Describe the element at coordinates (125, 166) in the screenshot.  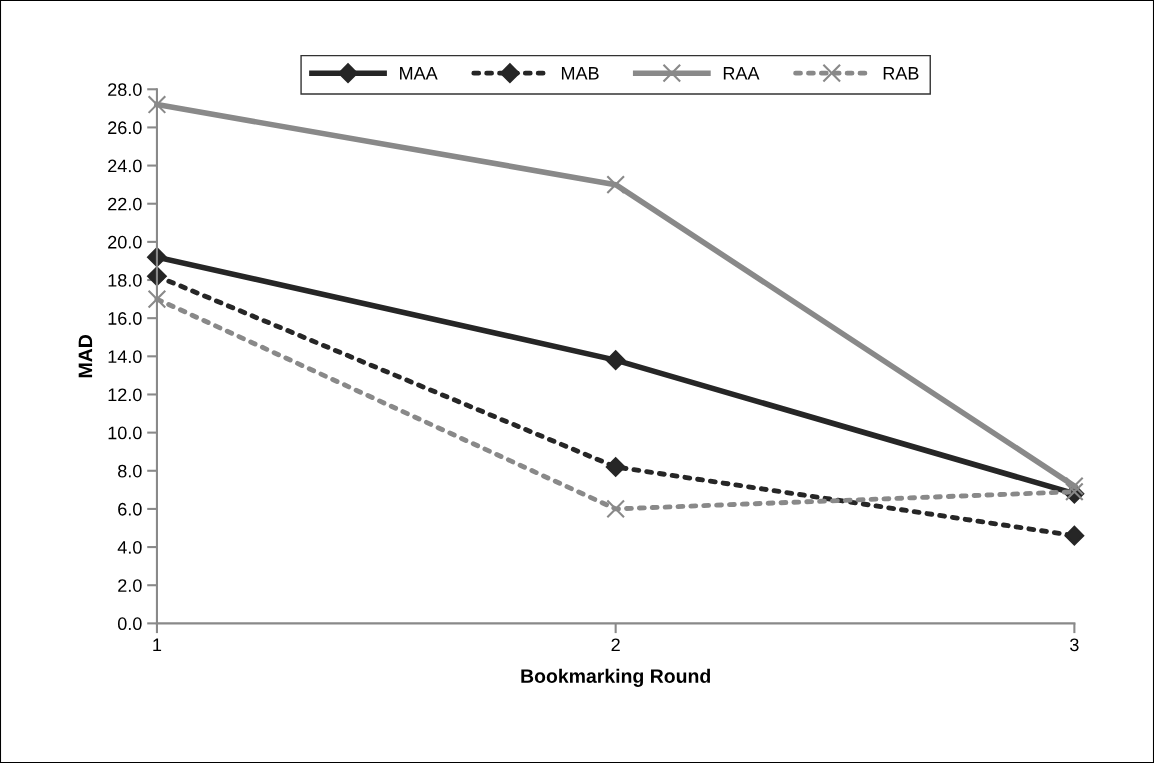
I see `y-tick-label: 24.0` at that location.